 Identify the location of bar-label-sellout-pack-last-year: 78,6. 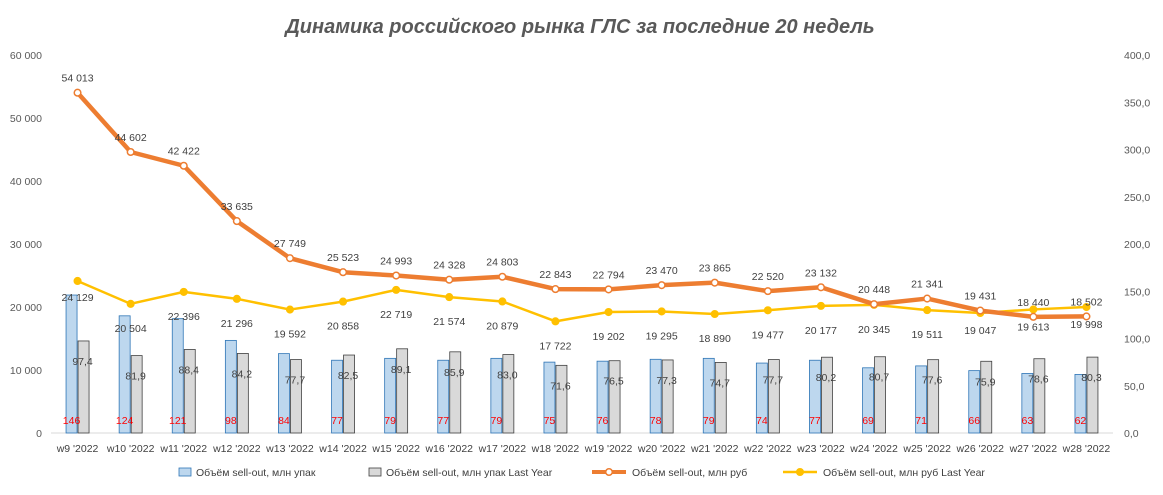
(1038, 380).